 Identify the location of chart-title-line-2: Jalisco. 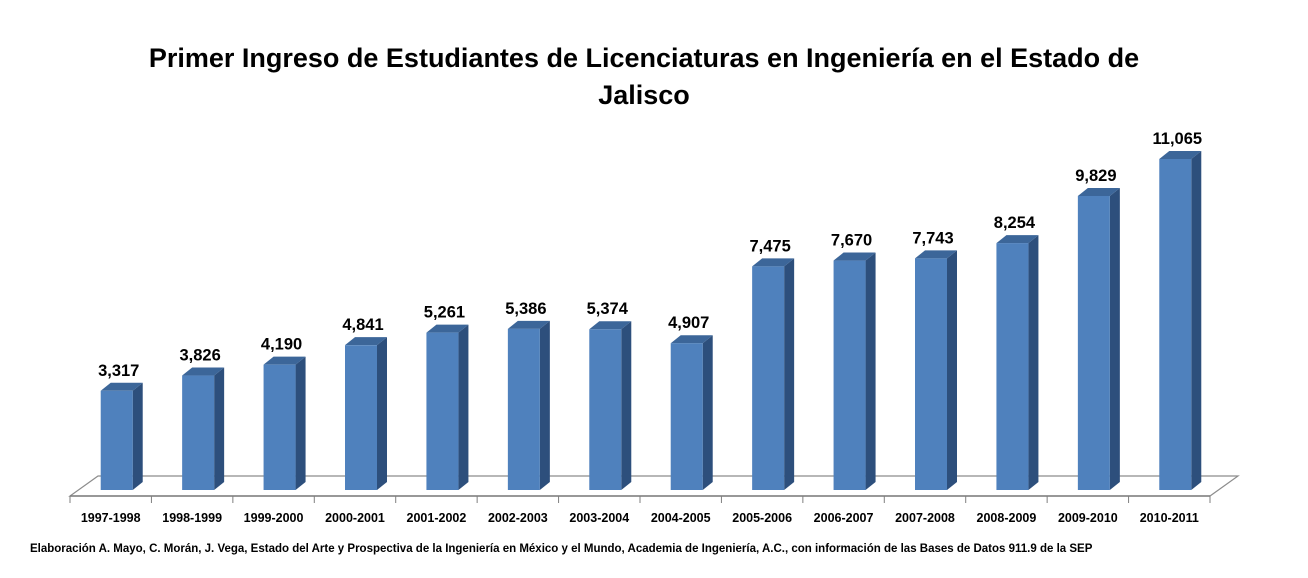
(644, 95).